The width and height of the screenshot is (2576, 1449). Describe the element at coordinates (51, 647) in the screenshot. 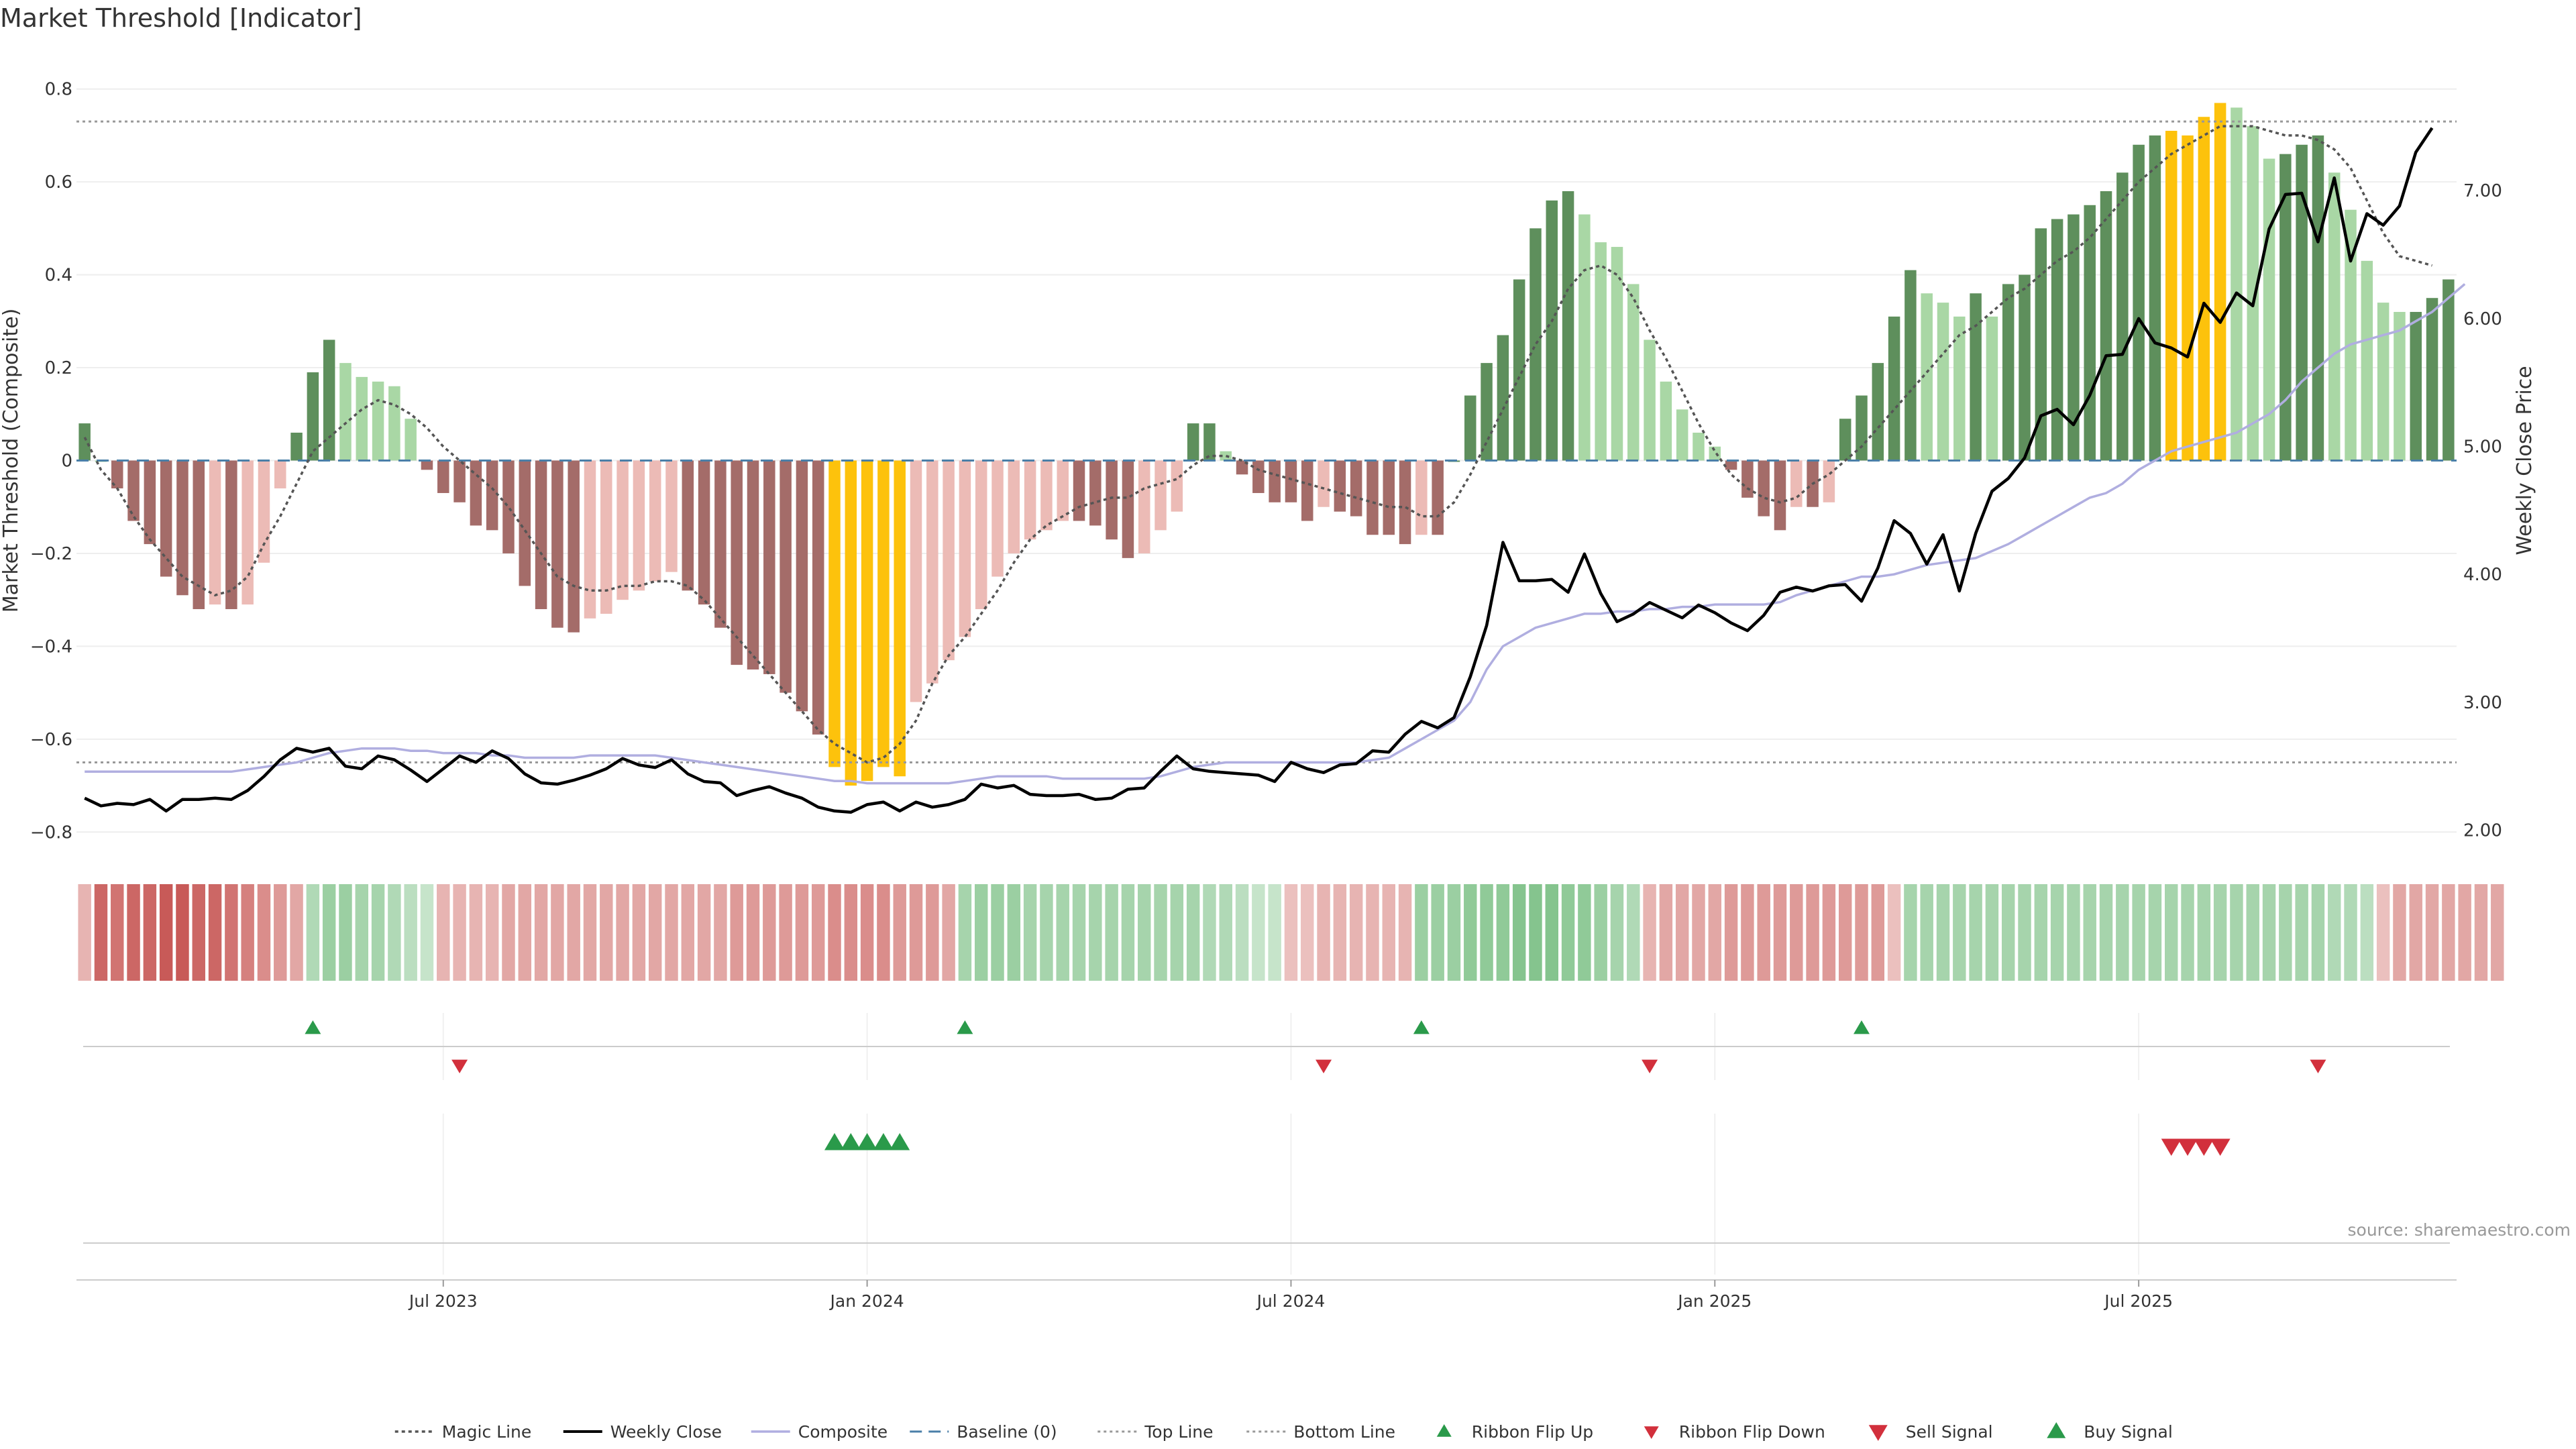

I see `left-tick-label: −0.4` at that location.